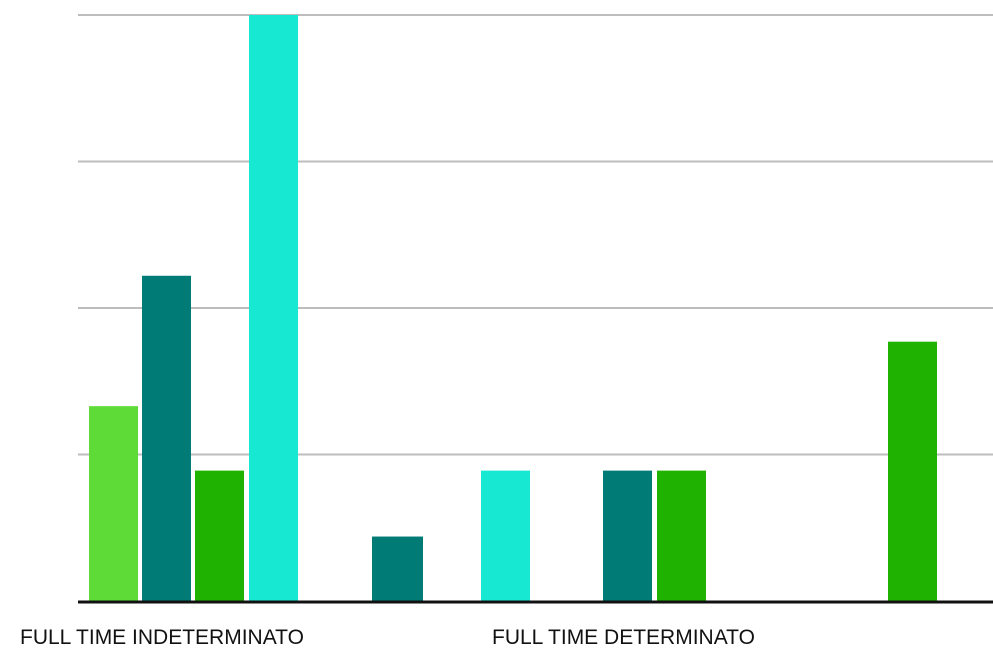  Describe the element at coordinates (162, 637) in the screenshot. I see `category-label: FULL TIME INDETERMINATO` at that location.